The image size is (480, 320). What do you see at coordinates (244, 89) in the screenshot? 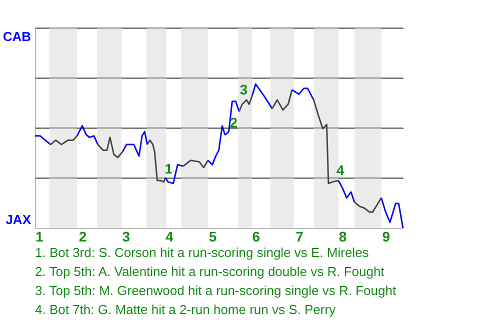
I see `annotation: 3` at bounding box center [244, 89].